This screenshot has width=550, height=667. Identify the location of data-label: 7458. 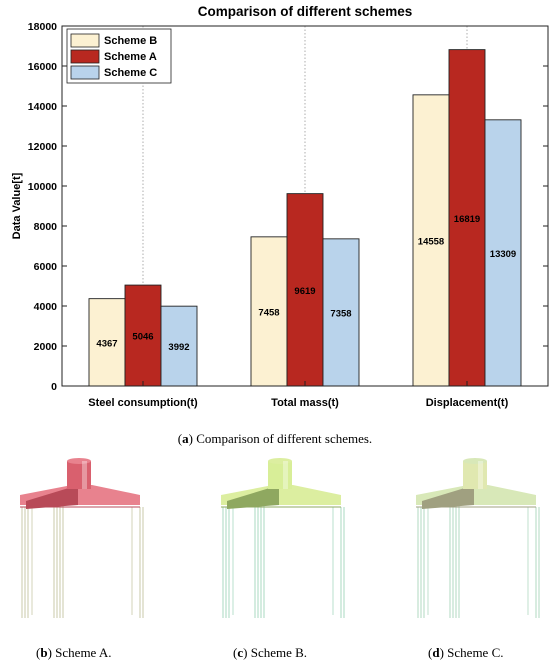
(268, 312).